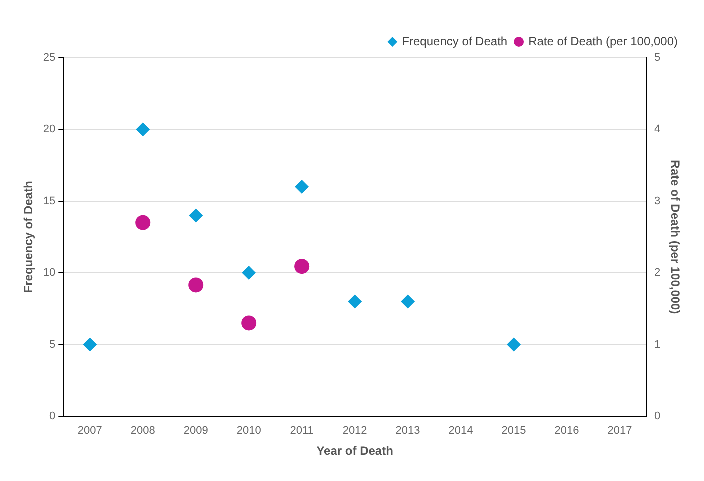 Image resolution: width=704 pixels, height=481 pixels. I want to click on y-tick-label: 0, so click(53, 416).